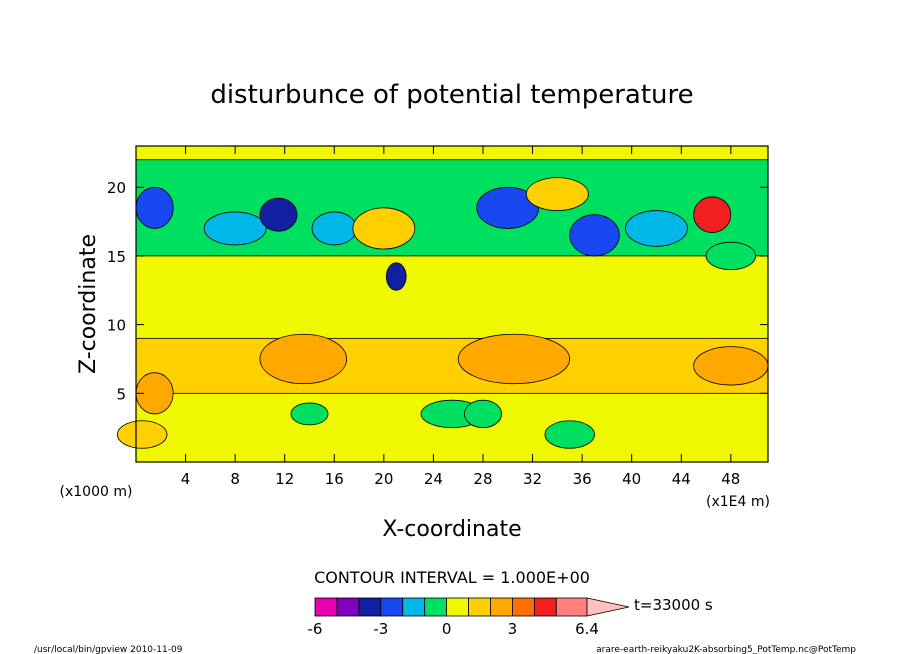 This screenshot has width=904, height=654. What do you see at coordinates (380, 629) in the screenshot?
I see `colorbar-tick-label: -3` at bounding box center [380, 629].